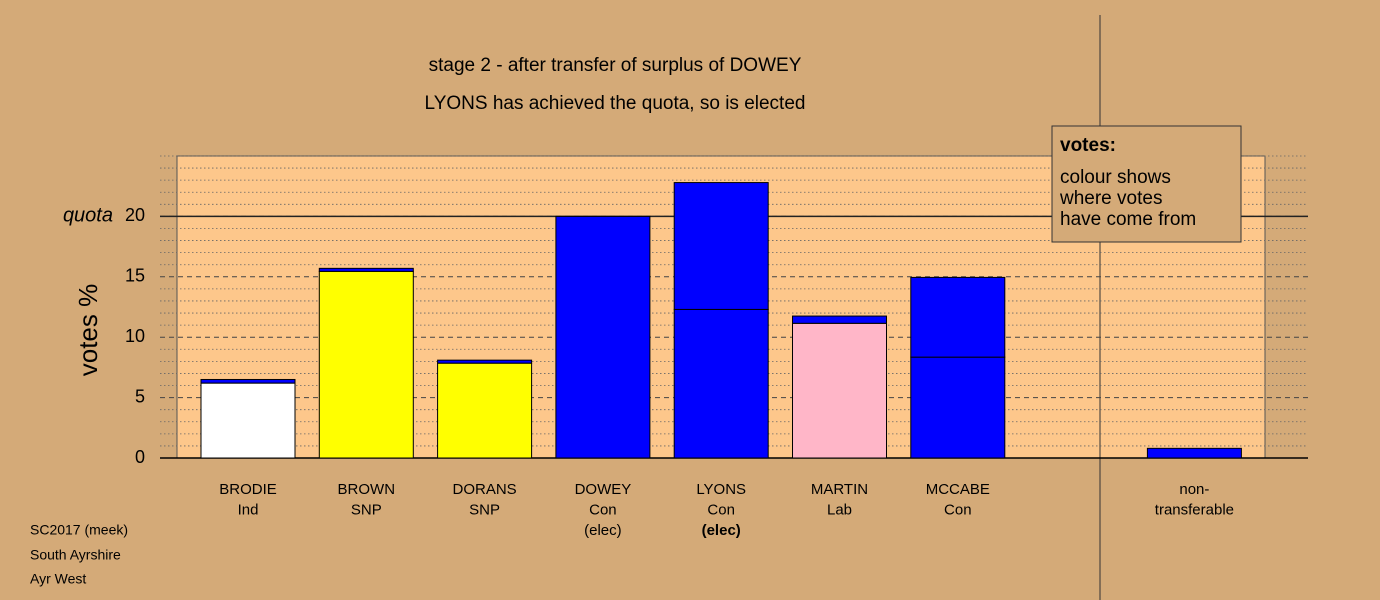 Image resolution: width=1380 pixels, height=600 pixels. What do you see at coordinates (1128, 219) in the screenshot?
I see `legend-text: have come from` at bounding box center [1128, 219].